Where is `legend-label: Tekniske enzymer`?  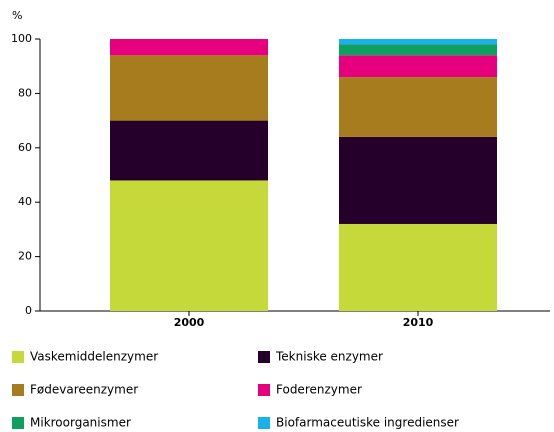 legend-label: Tekniske enzymer is located at coordinates (329, 357).